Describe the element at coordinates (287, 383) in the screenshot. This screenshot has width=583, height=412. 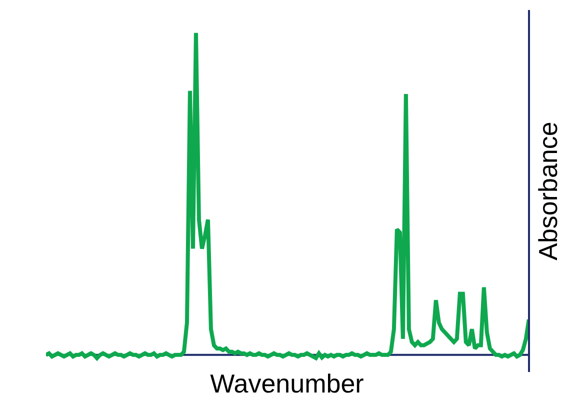
I see `x-axis-title: Wavenumber` at that location.